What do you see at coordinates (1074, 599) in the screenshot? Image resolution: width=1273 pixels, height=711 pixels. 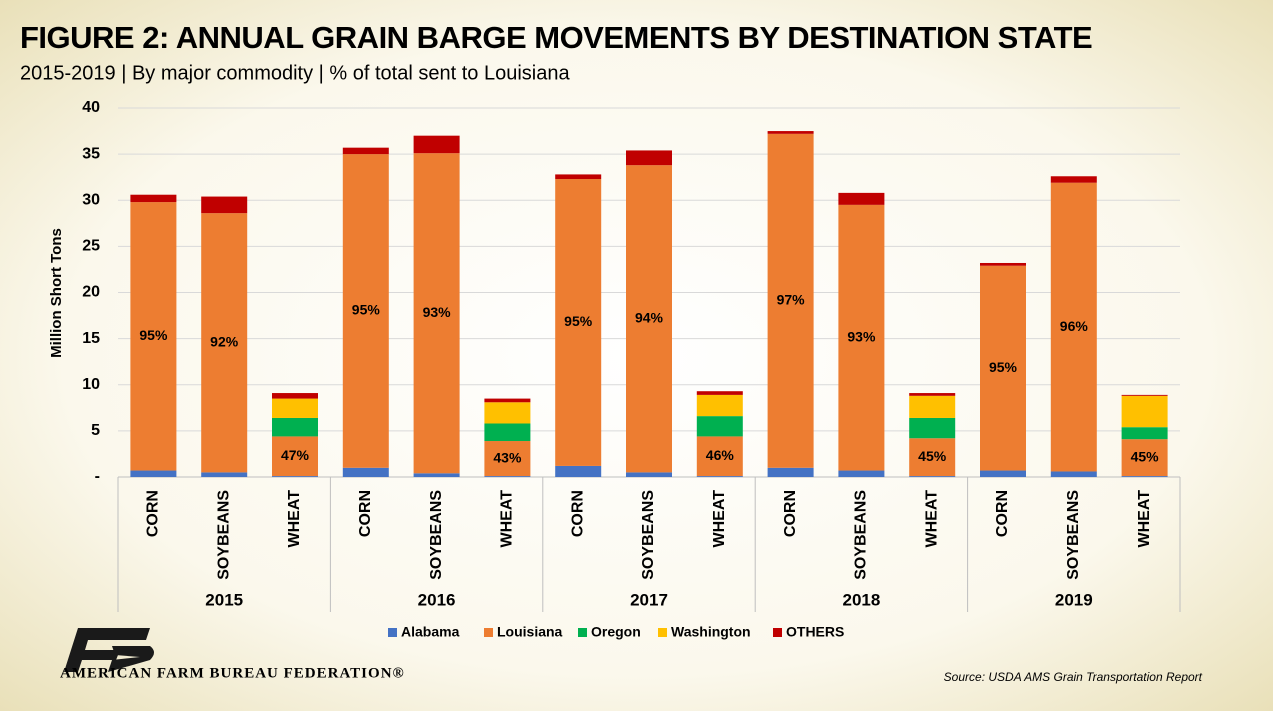 I see `group-label: 2019` at bounding box center [1074, 599].